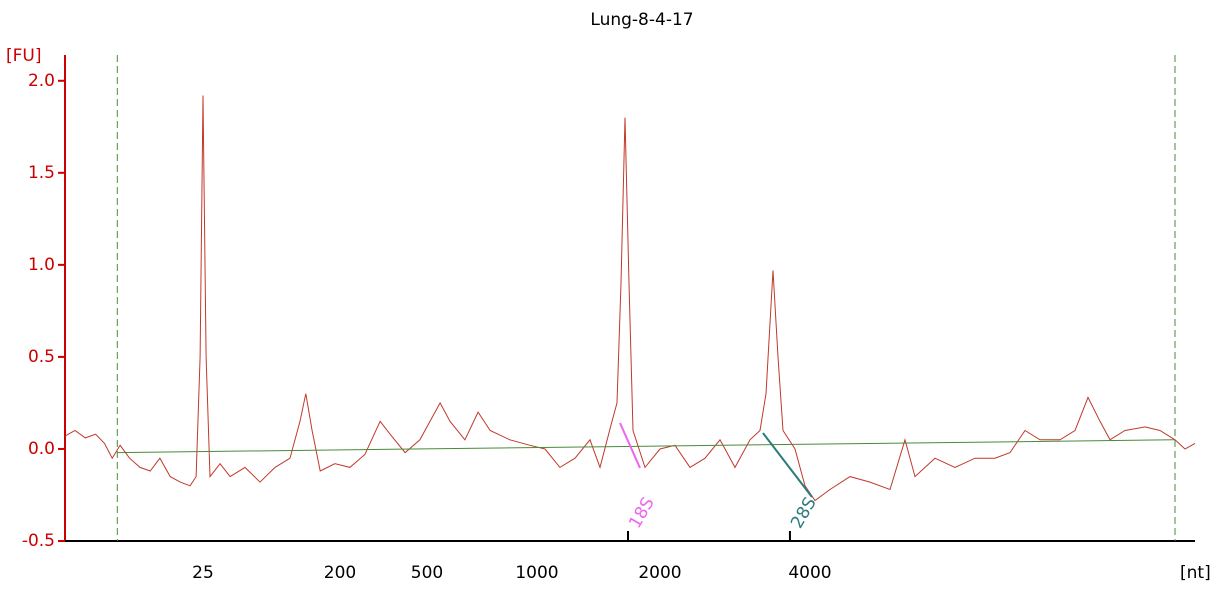 The width and height of the screenshot is (1216, 590). Describe the element at coordinates (809, 573) in the screenshot. I see `x-tick-label: 4000` at that location.